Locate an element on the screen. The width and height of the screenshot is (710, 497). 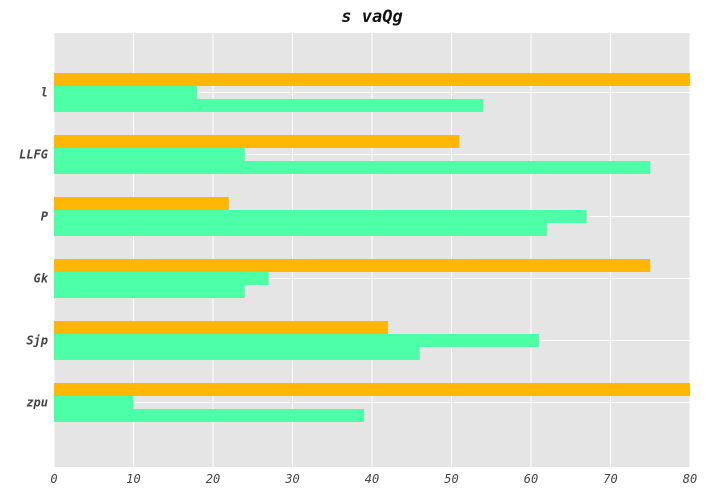
x-tick-label: 80 is located at coordinates (690, 479).